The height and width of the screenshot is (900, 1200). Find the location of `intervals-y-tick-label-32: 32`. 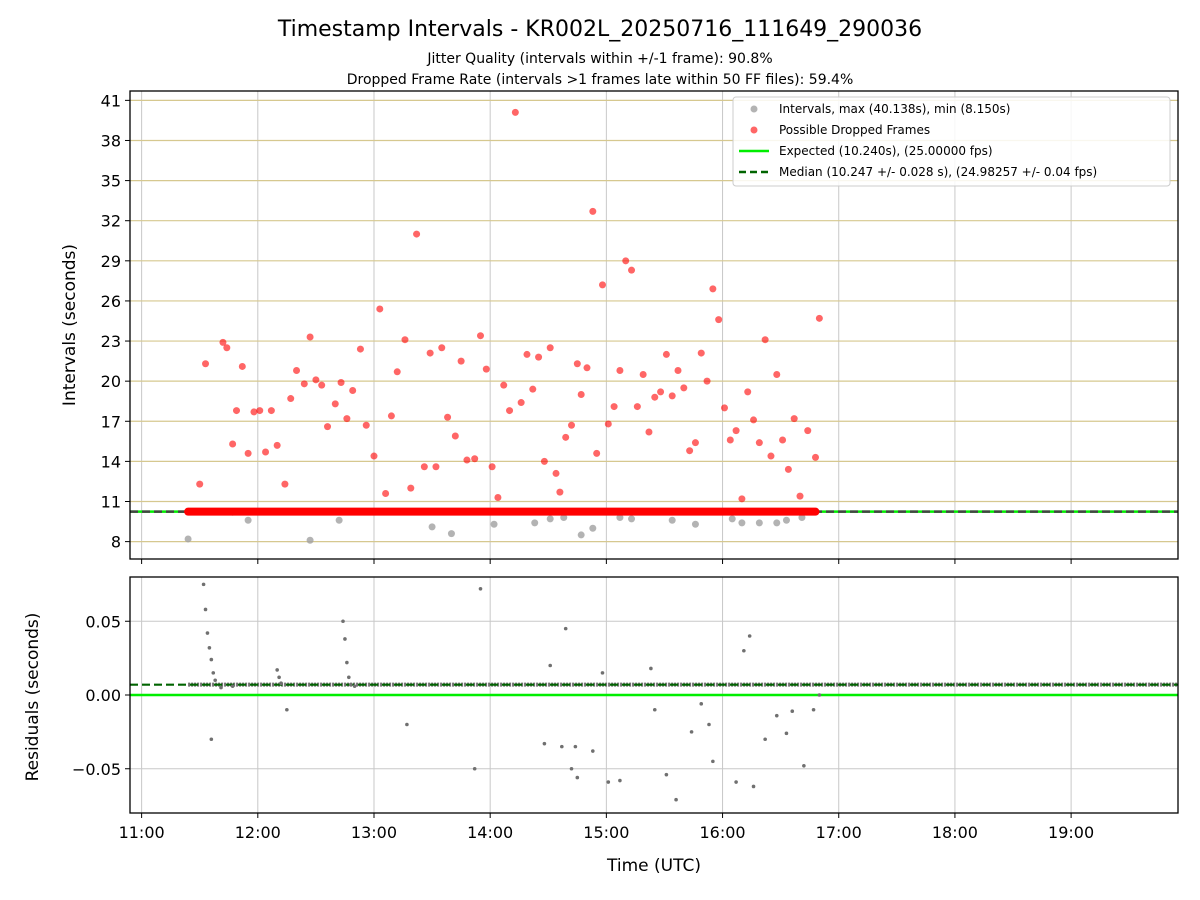

intervals-y-tick-label-32: 32 is located at coordinates (111, 221).